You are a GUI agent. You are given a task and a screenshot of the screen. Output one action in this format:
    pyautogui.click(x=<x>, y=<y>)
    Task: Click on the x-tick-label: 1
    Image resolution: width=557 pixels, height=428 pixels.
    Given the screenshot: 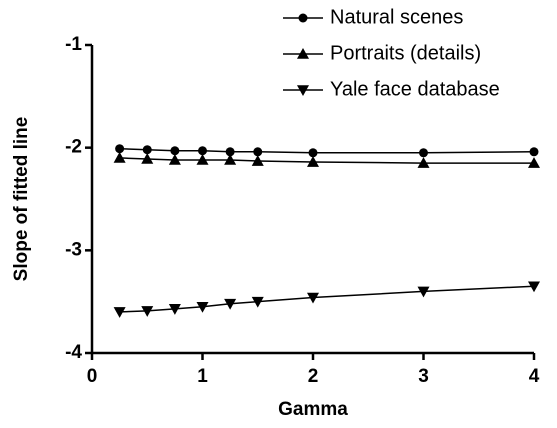 What is the action you would take?
    pyautogui.click(x=202, y=376)
    